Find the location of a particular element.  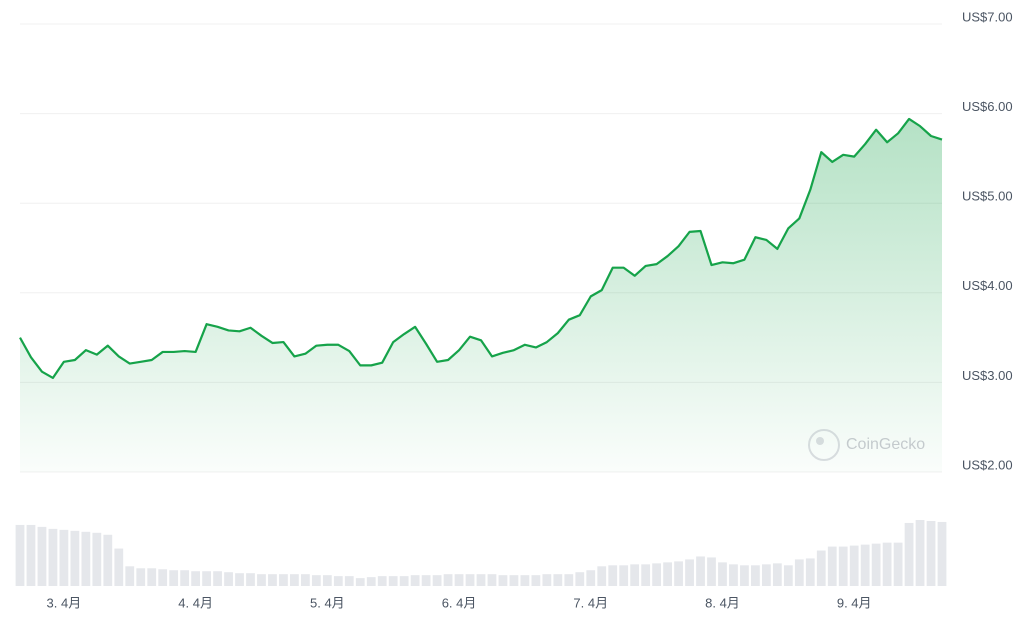

watermark: CoinGecko is located at coordinates (866, 445).